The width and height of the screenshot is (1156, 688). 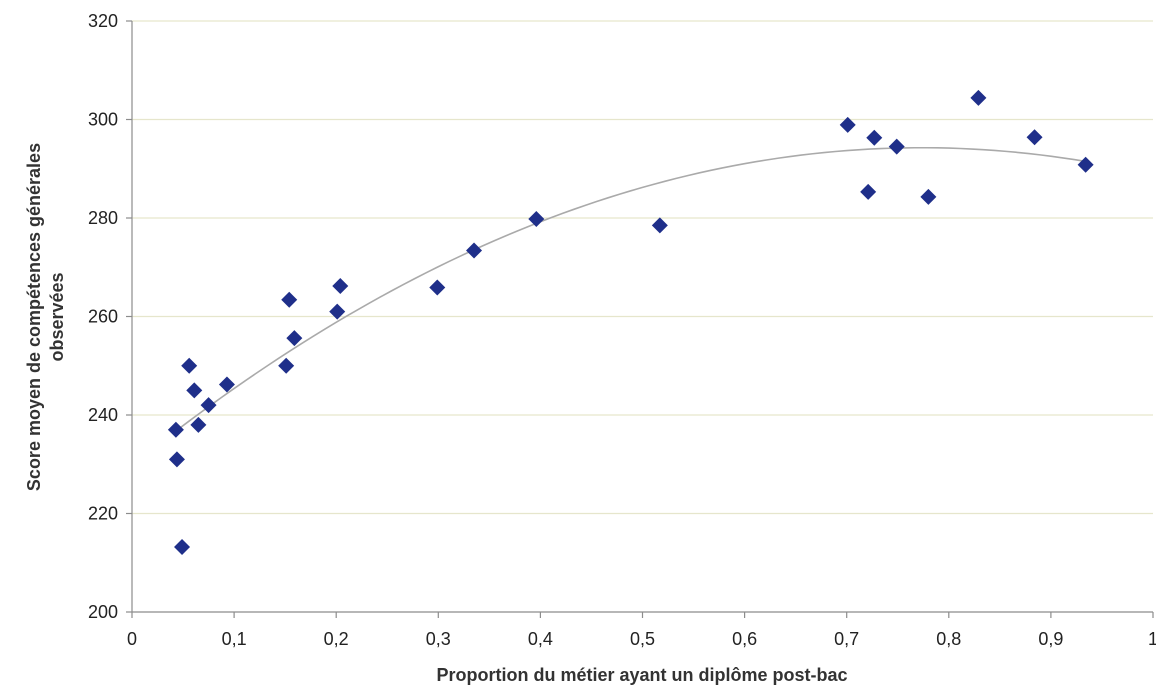 I want to click on x-tick-label-0: 0, so click(x=132, y=639).